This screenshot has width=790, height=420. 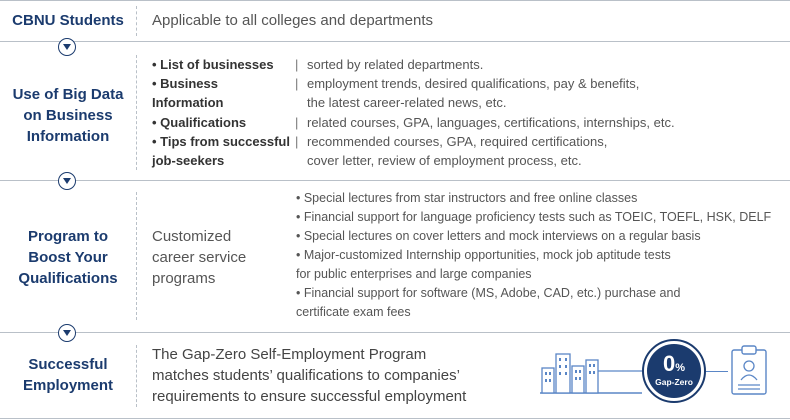 What do you see at coordinates (67, 375) in the screenshot?
I see `row-label-successful-employment: Successful Employment` at bounding box center [67, 375].